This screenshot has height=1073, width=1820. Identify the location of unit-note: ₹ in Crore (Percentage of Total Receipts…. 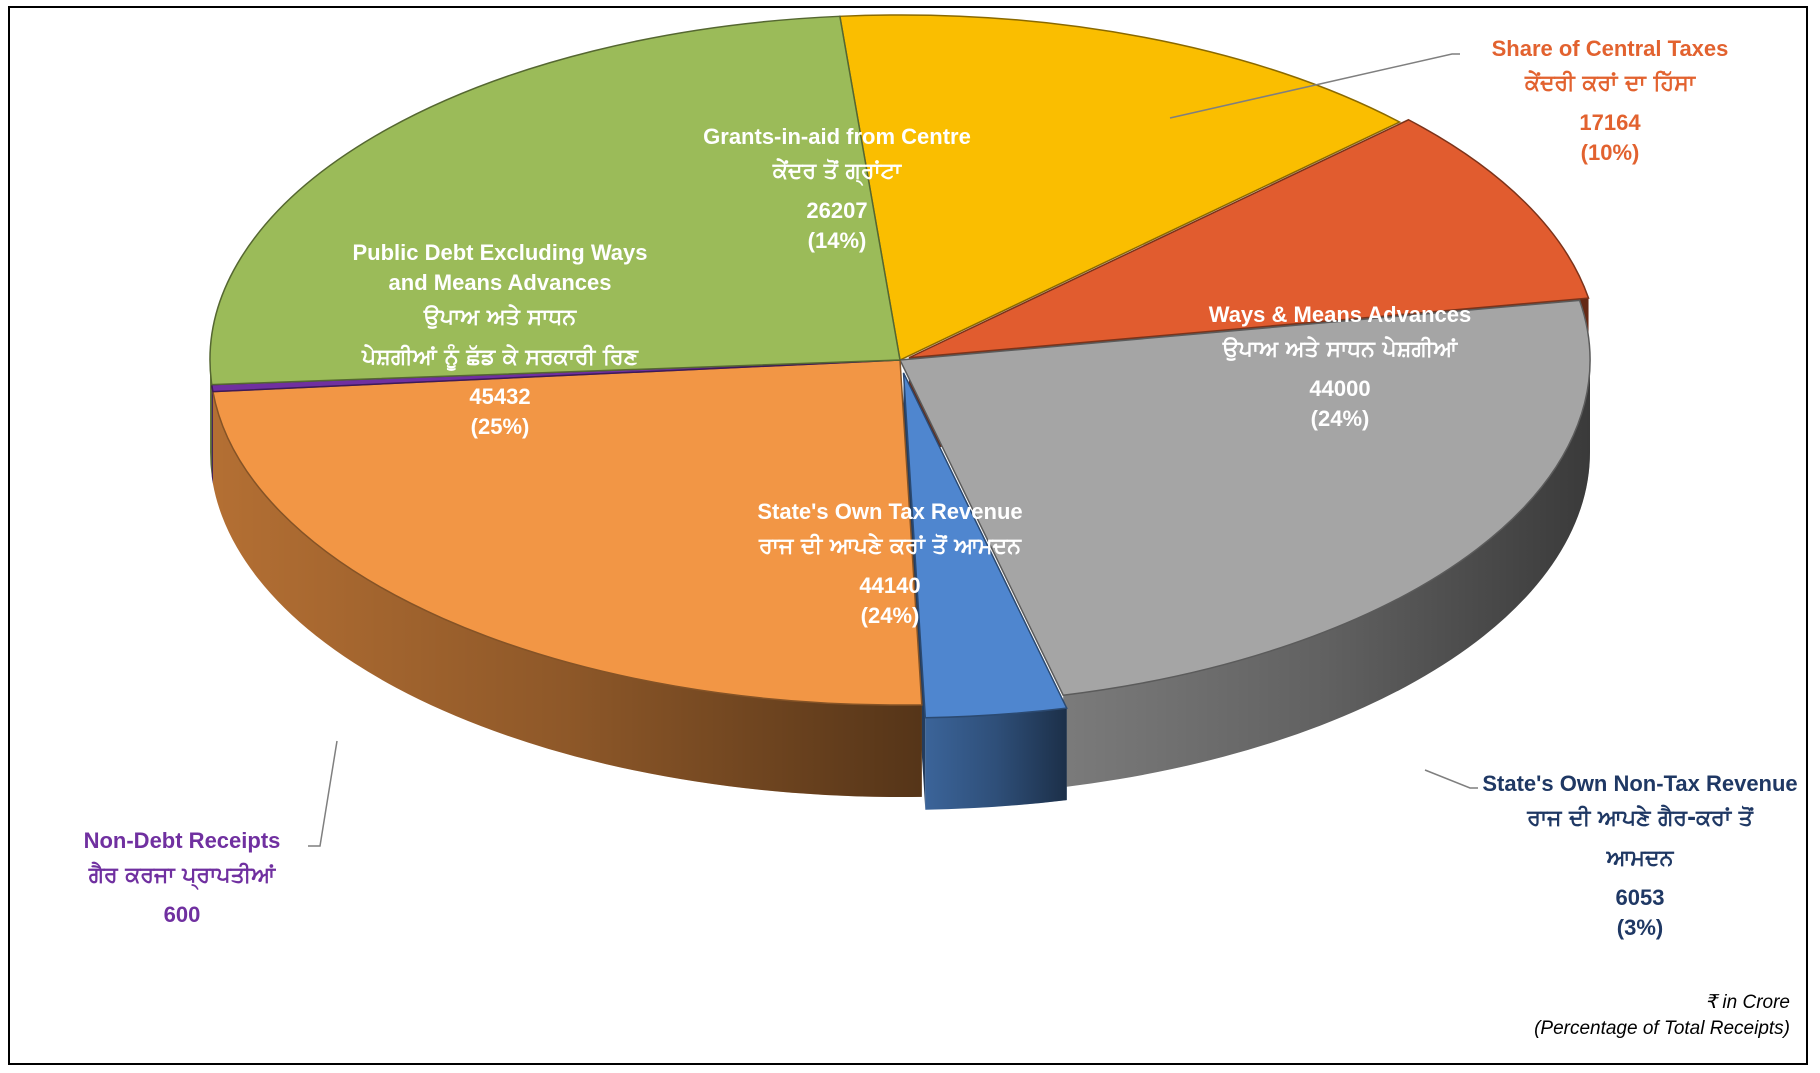
(1662, 1016).